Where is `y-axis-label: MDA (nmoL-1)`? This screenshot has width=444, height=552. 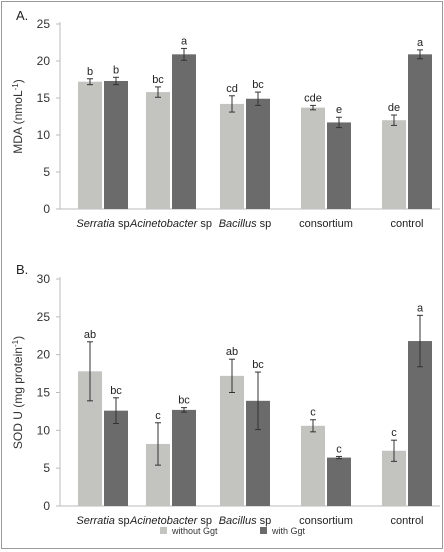 y-axis-label: MDA (nmoL-1) is located at coordinates (18, 116).